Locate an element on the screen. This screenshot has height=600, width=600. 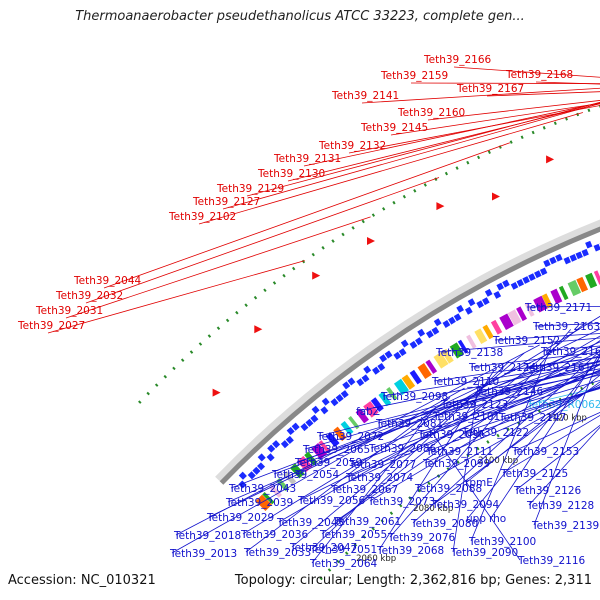
gene-label-bottom: Teth39_2039 is located at coordinates (259, 503).